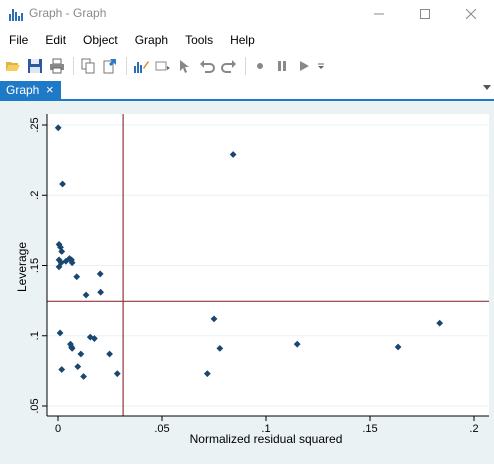 This screenshot has width=494, height=467. I want to click on x-tick-label: .05, so click(161, 429).